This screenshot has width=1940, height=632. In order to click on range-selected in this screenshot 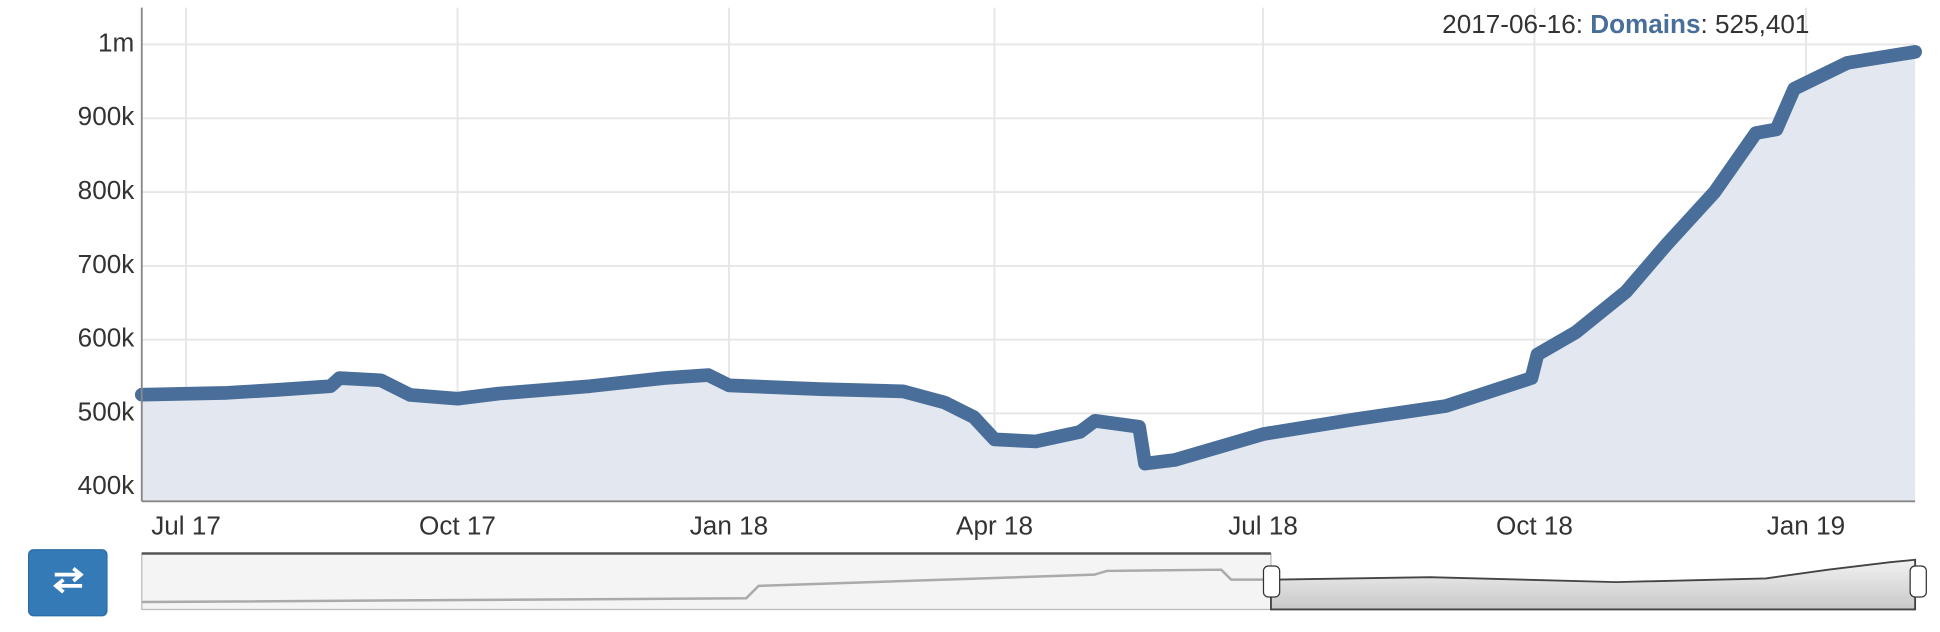, I will do `click(1593, 584)`.